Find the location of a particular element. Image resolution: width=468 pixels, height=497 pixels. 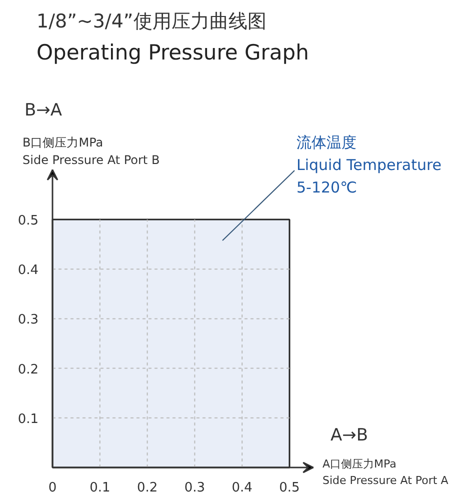

text: A→B is located at coordinates (349, 436).